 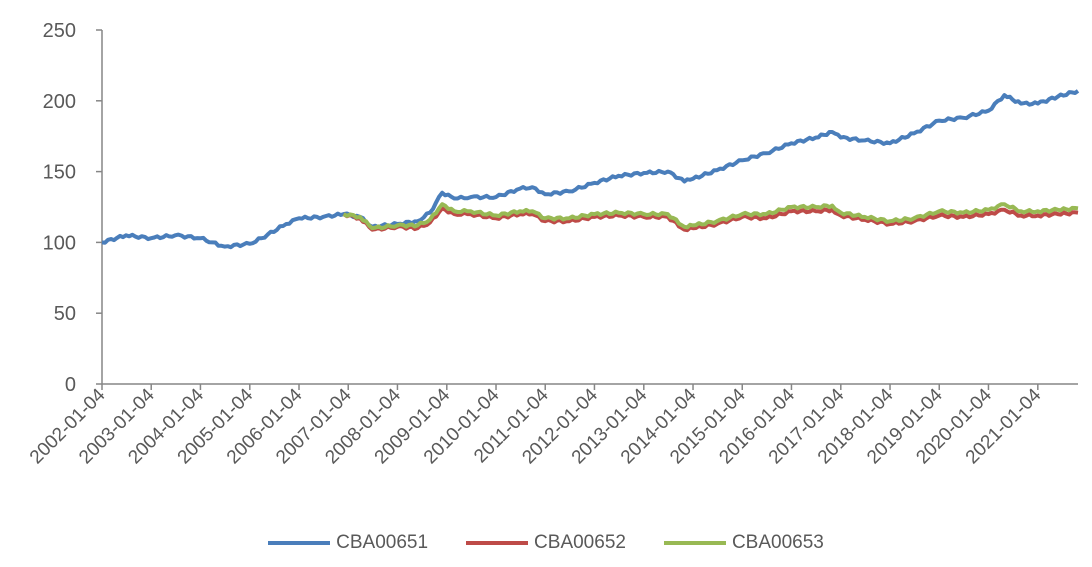 I want to click on legend: CBA00651 CBA00652 CBA00653, so click(x=546, y=543).